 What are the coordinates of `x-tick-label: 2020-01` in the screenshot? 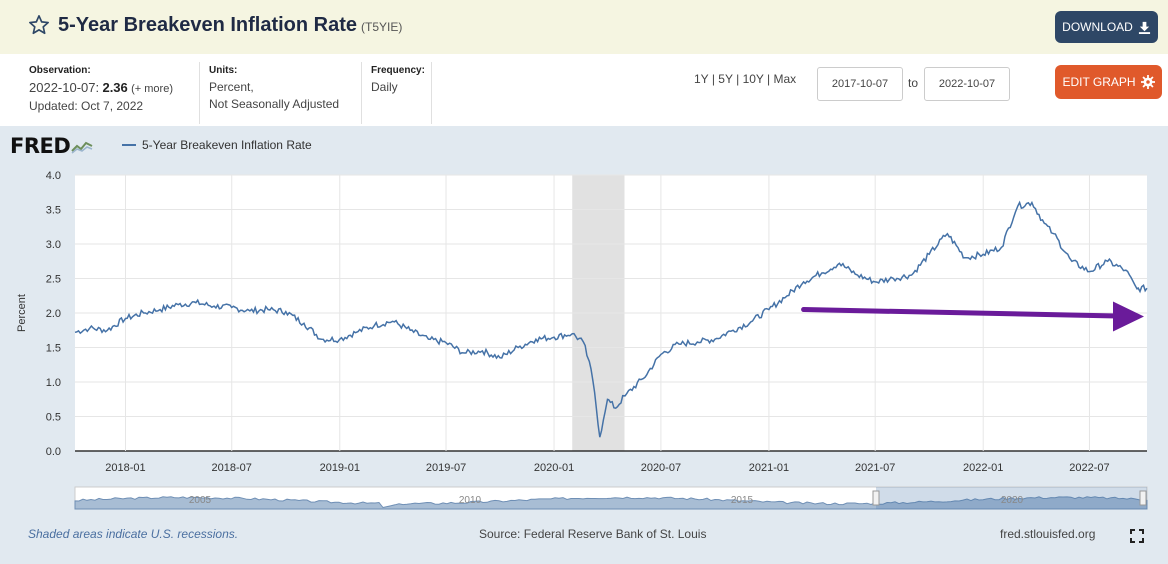 It's located at (554, 468).